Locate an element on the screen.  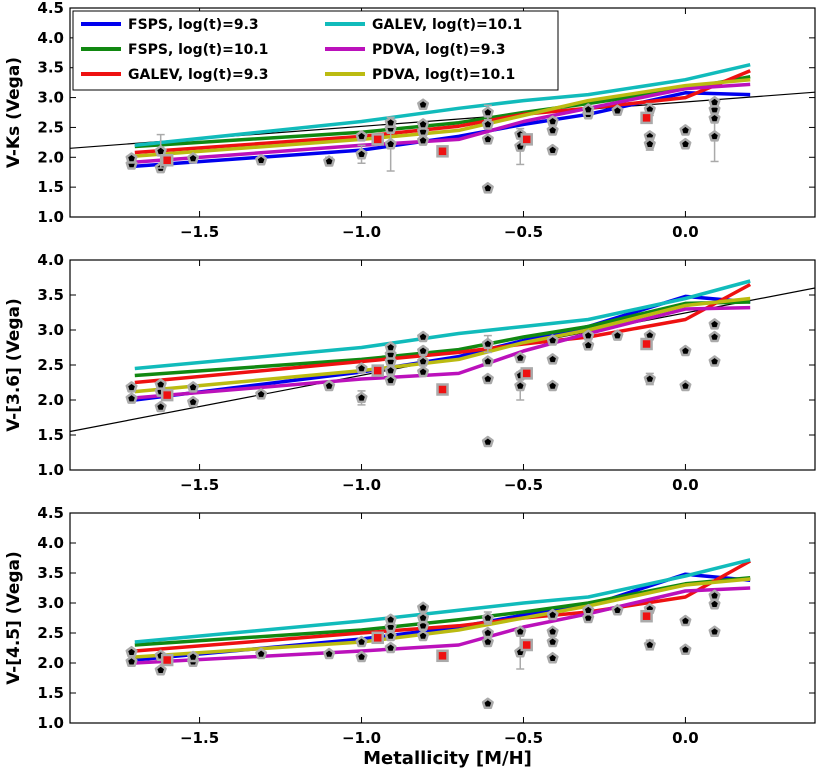
legend-label: PDVA, log(t)=10.1 is located at coordinates (443, 75).